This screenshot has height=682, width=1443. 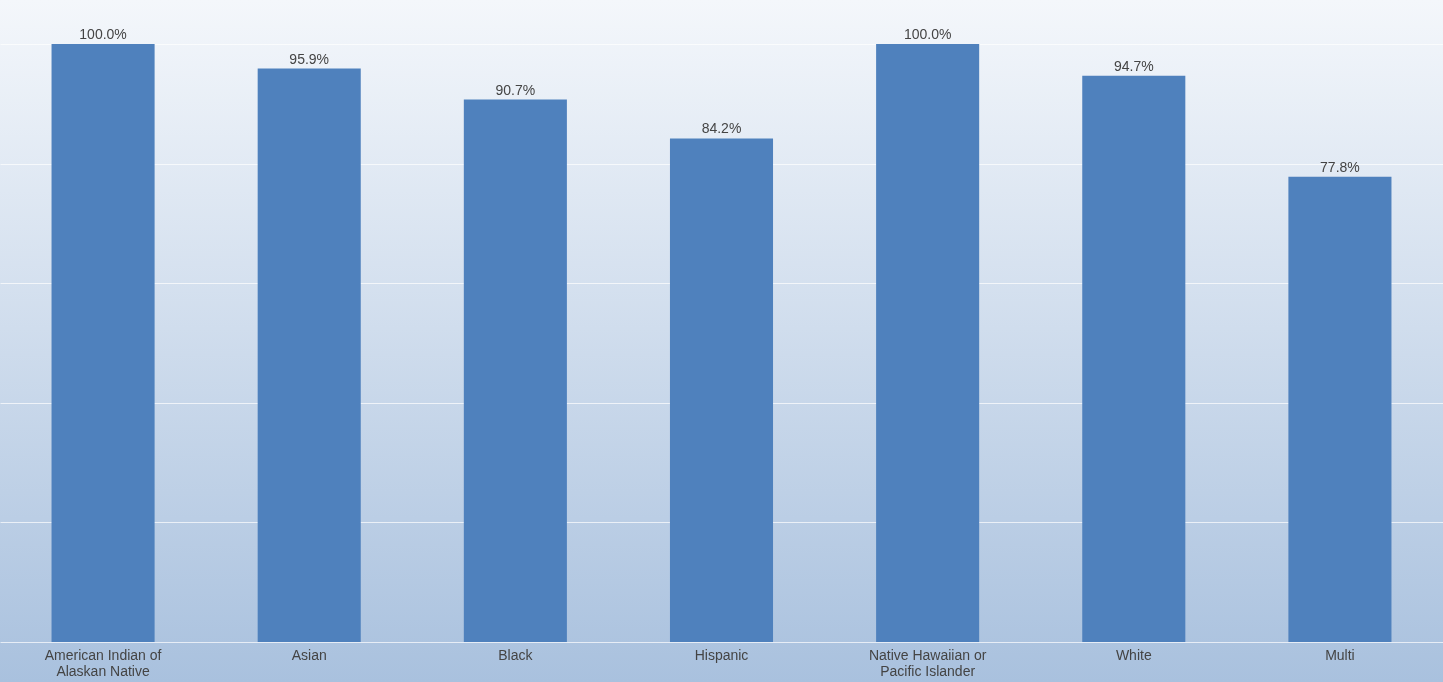 What do you see at coordinates (927, 662) in the screenshot?
I see `x-tick-label: Native Hawaiian or Pacific Islander` at bounding box center [927, 662].